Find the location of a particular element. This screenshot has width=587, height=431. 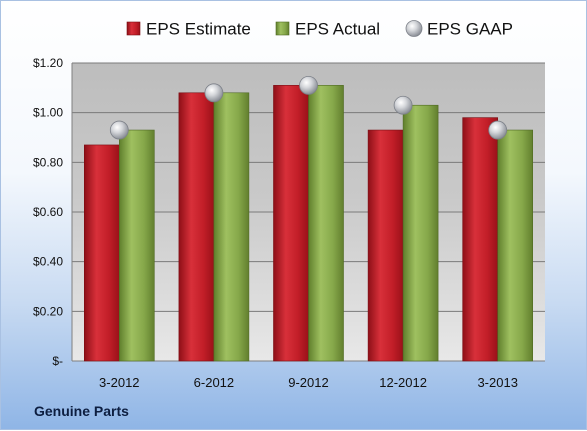

gaap-markers is located at coordinates (308, 107).